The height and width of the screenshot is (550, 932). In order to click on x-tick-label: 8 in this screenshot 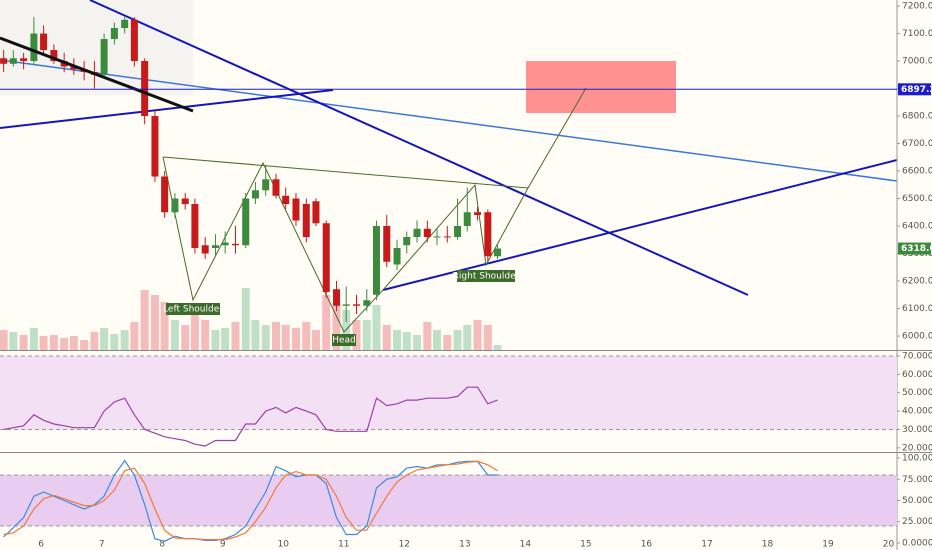, I will do `click(162, 545)`.